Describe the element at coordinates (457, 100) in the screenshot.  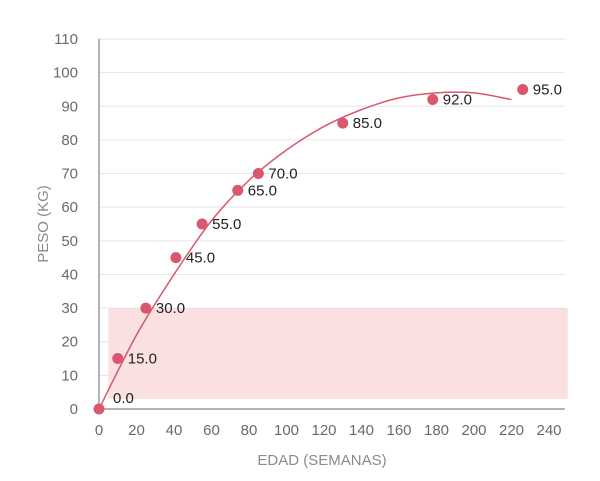
I see `data-label: 92.0` at that location.